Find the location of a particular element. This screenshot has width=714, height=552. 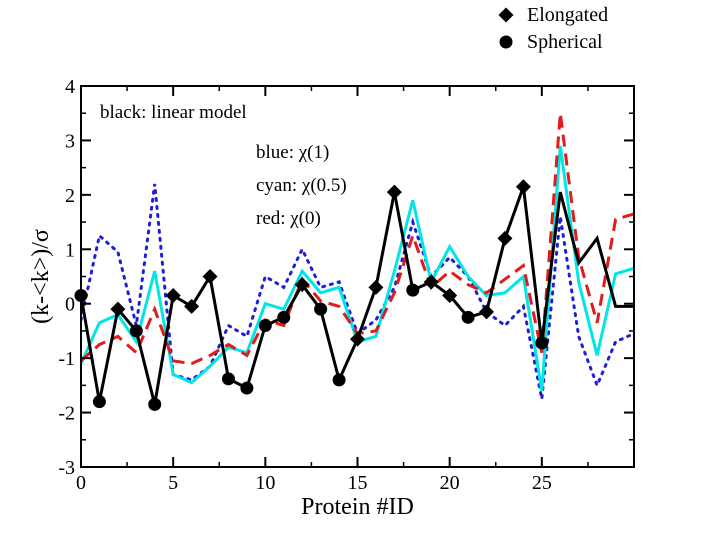

y-tick-label: 2 is located at coordinates (70, 196).